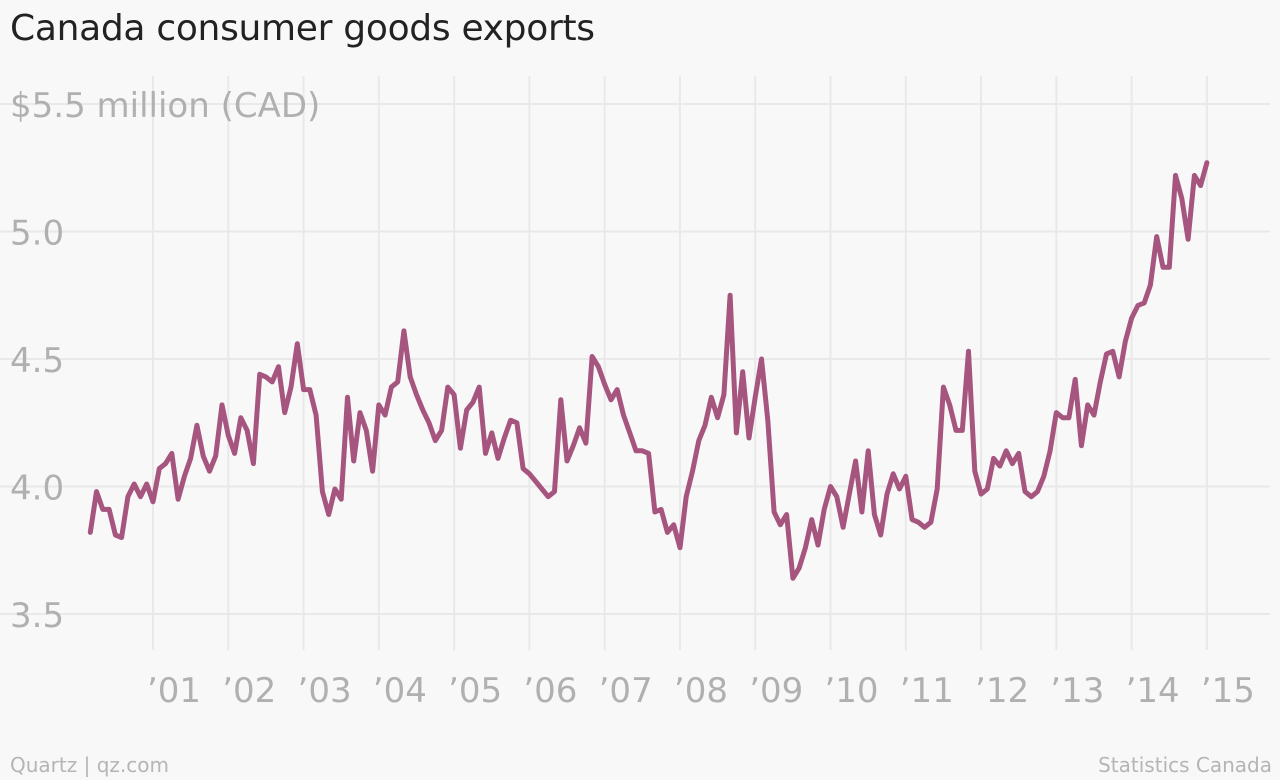 This screenshot has width=1280, height=780. What do you see at coordinates (550, 691) in the screenshot?
I see `x-tick-label: ’06` at bounding box center [550, 691].